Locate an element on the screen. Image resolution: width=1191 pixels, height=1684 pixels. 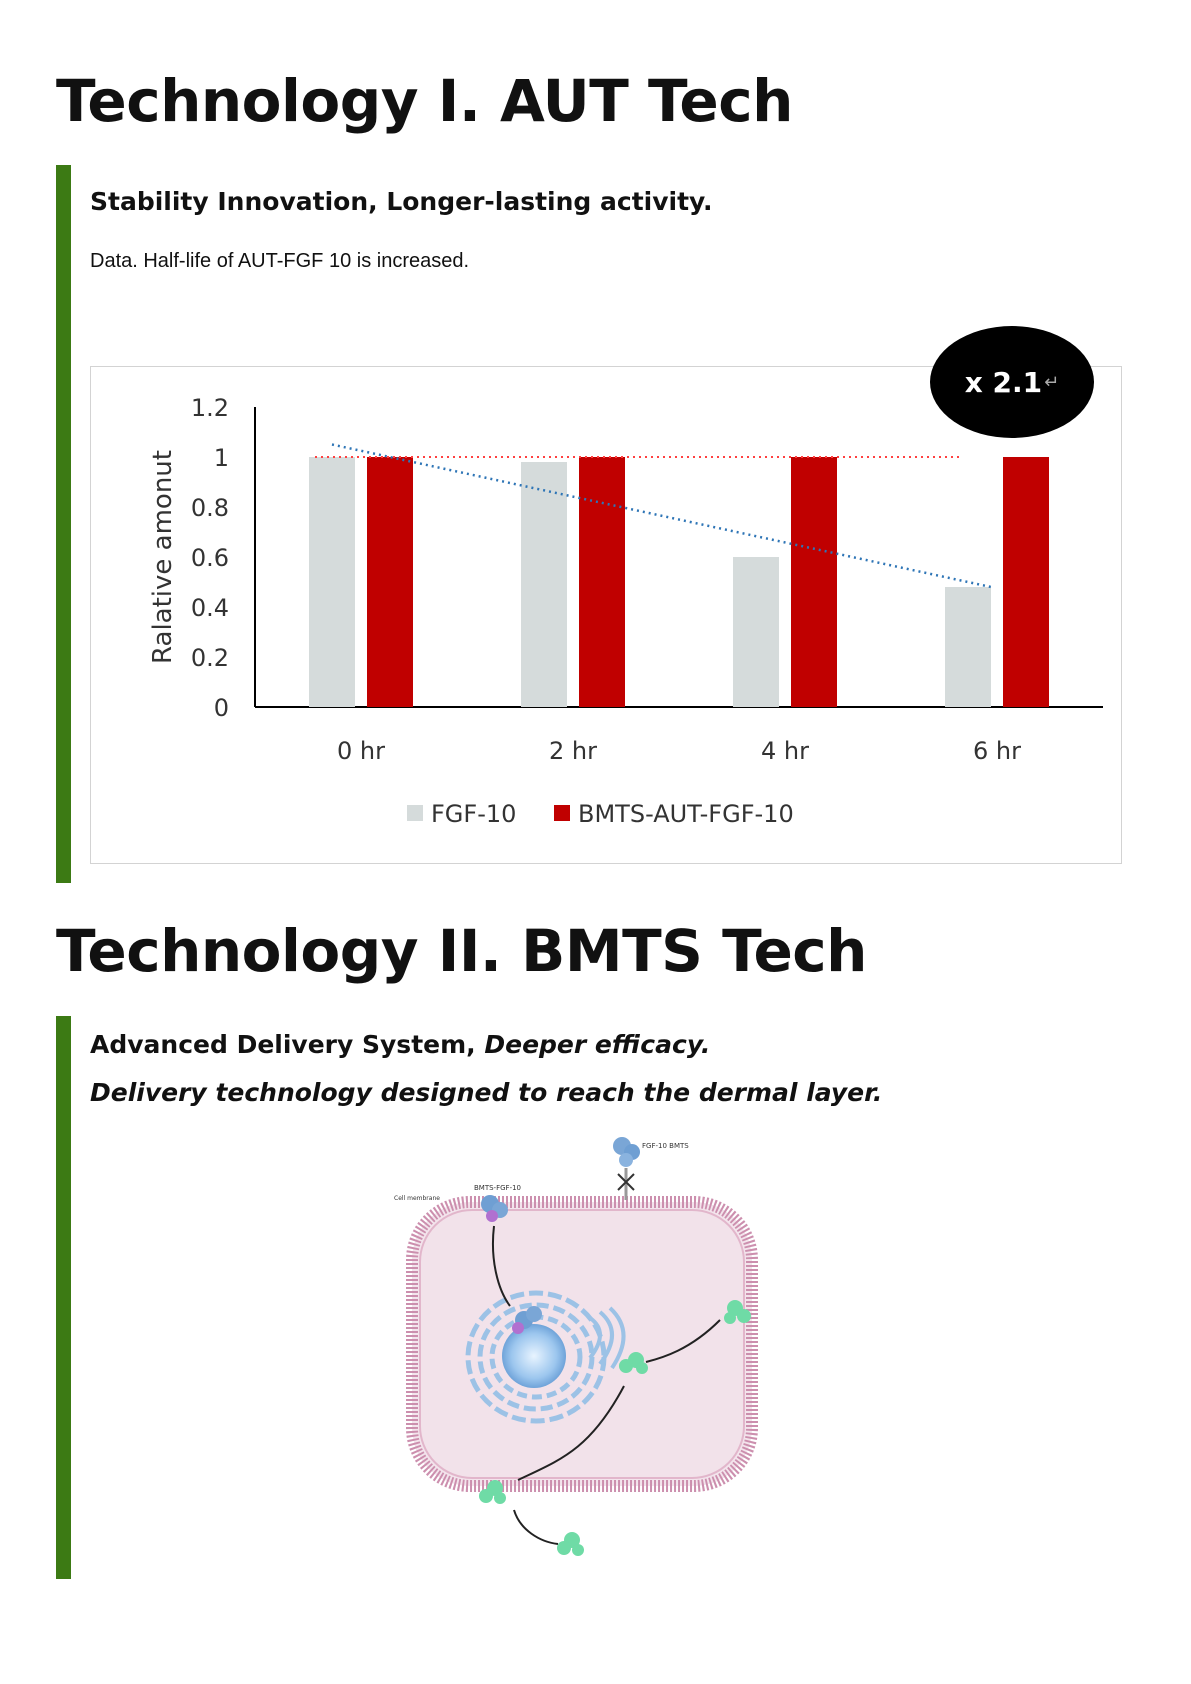
y-axis-label: Ralative amonut is located at coordinates (163, 557).